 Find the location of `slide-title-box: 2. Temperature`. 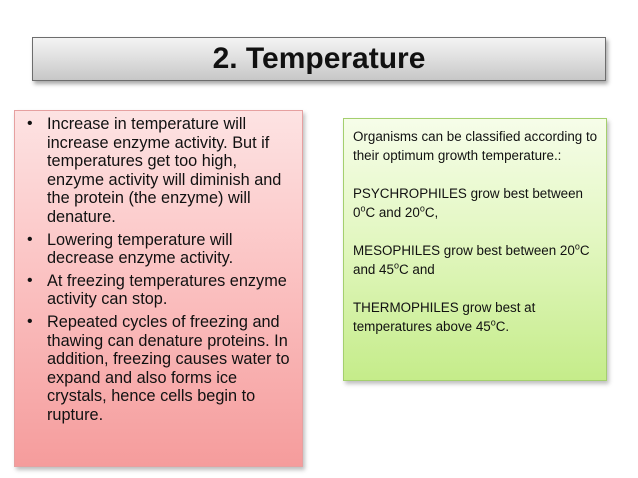

slide-title-box: 2. Temperature is located at coordinates (319, 59).